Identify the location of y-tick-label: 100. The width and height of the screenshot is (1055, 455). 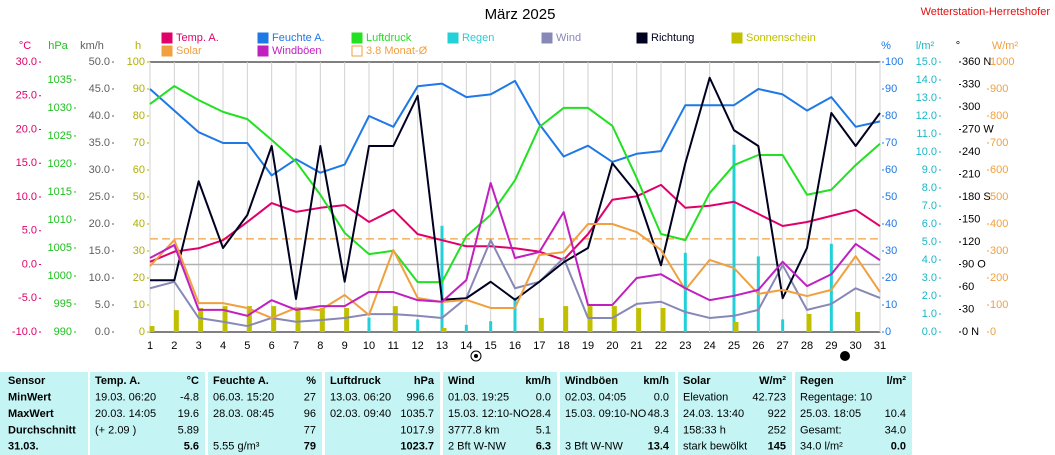
(999, 305).